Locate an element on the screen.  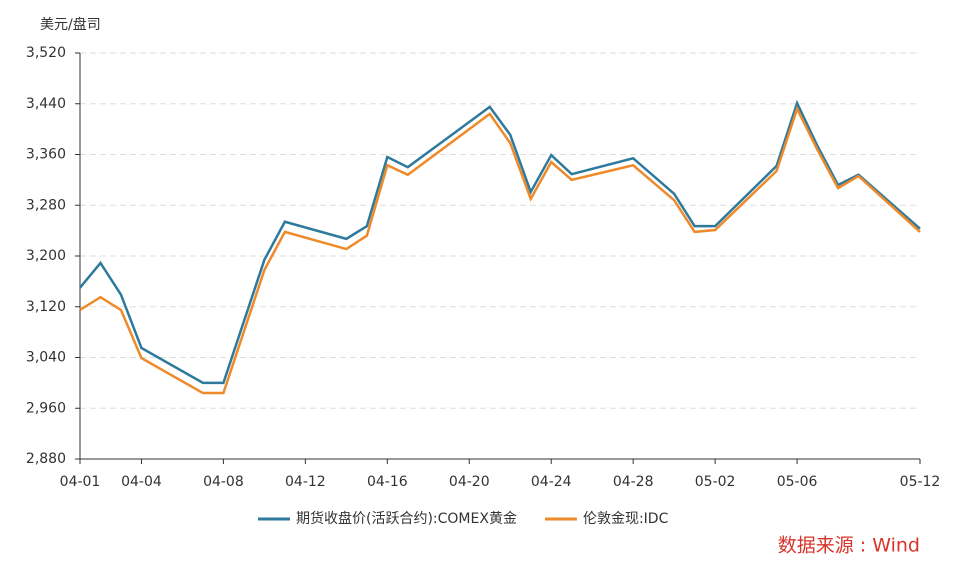
y-tick-label: 2,960 is located at coordinates (46, 408).